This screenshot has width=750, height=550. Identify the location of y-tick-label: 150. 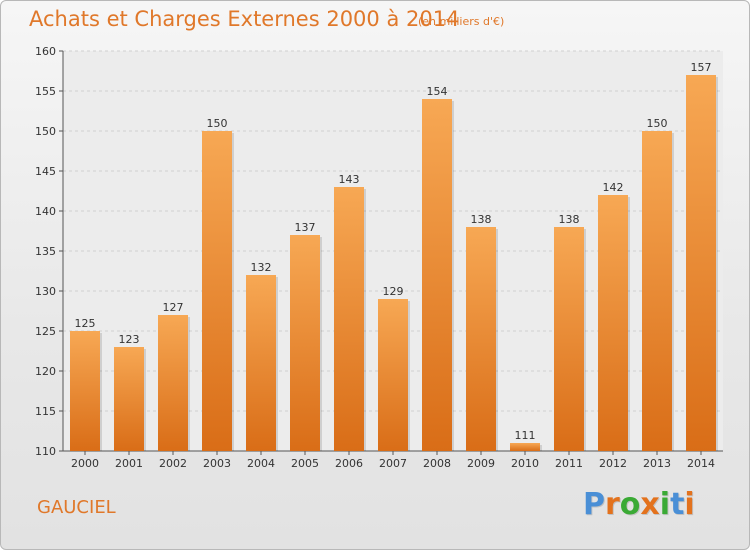
(45, 131).